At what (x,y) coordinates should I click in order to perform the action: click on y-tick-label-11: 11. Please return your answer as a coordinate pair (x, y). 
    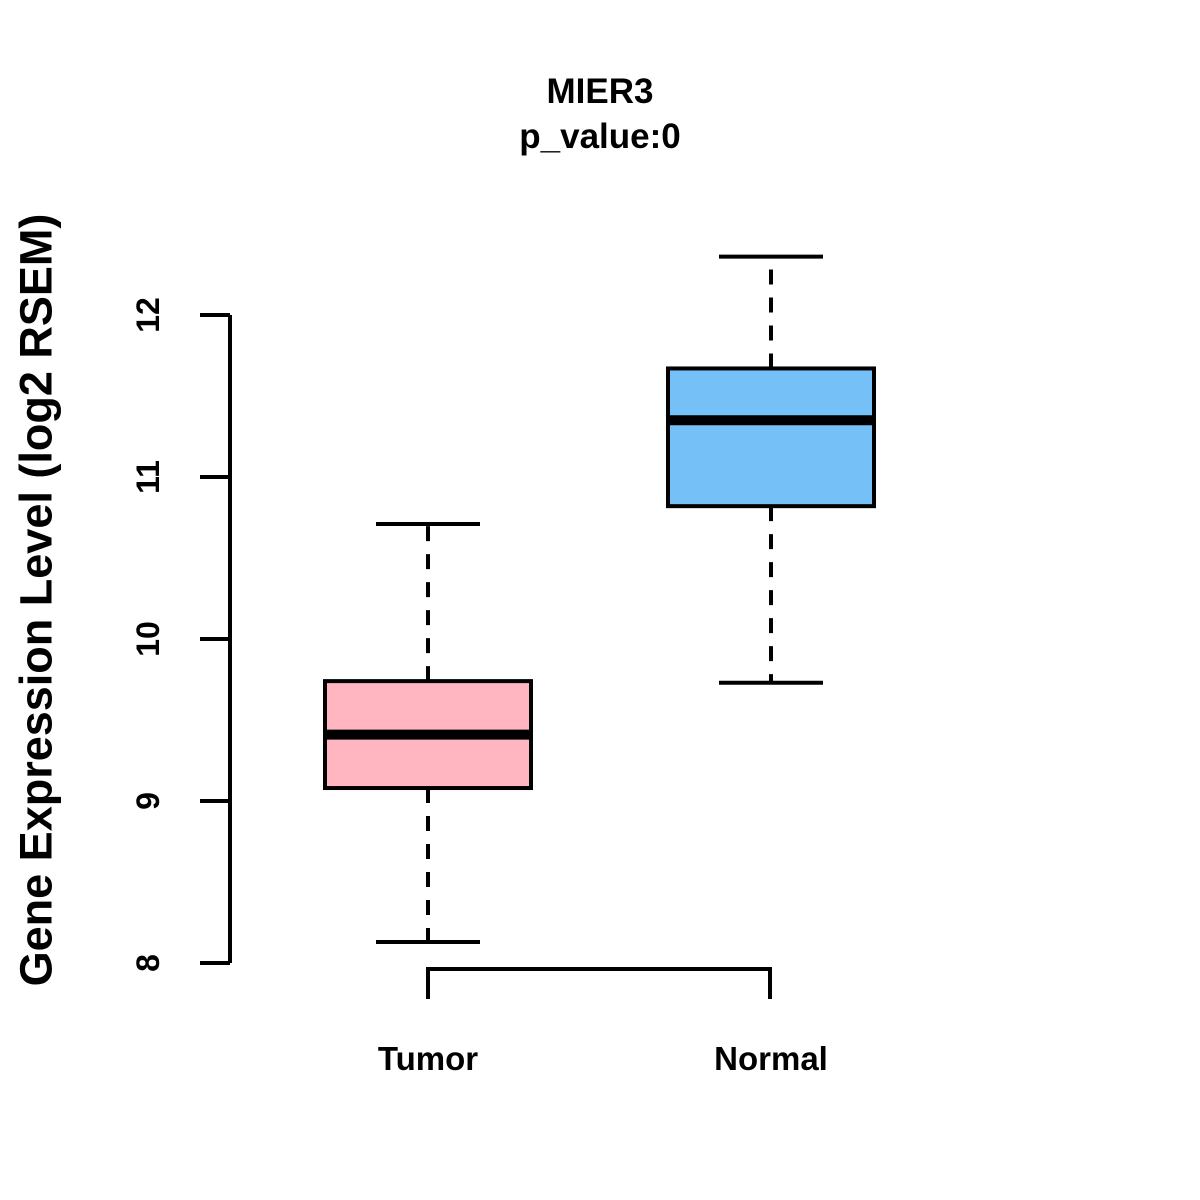
    Looking at the image, I should click on (148, 477).